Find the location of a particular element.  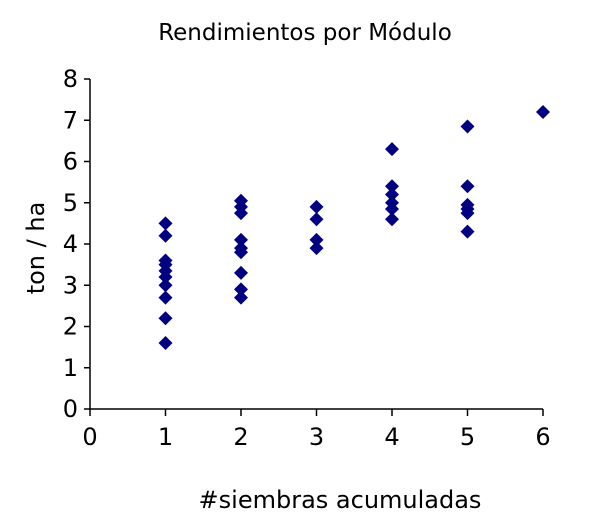

x-tick-label: 3 is located at coordinates (316, 437).